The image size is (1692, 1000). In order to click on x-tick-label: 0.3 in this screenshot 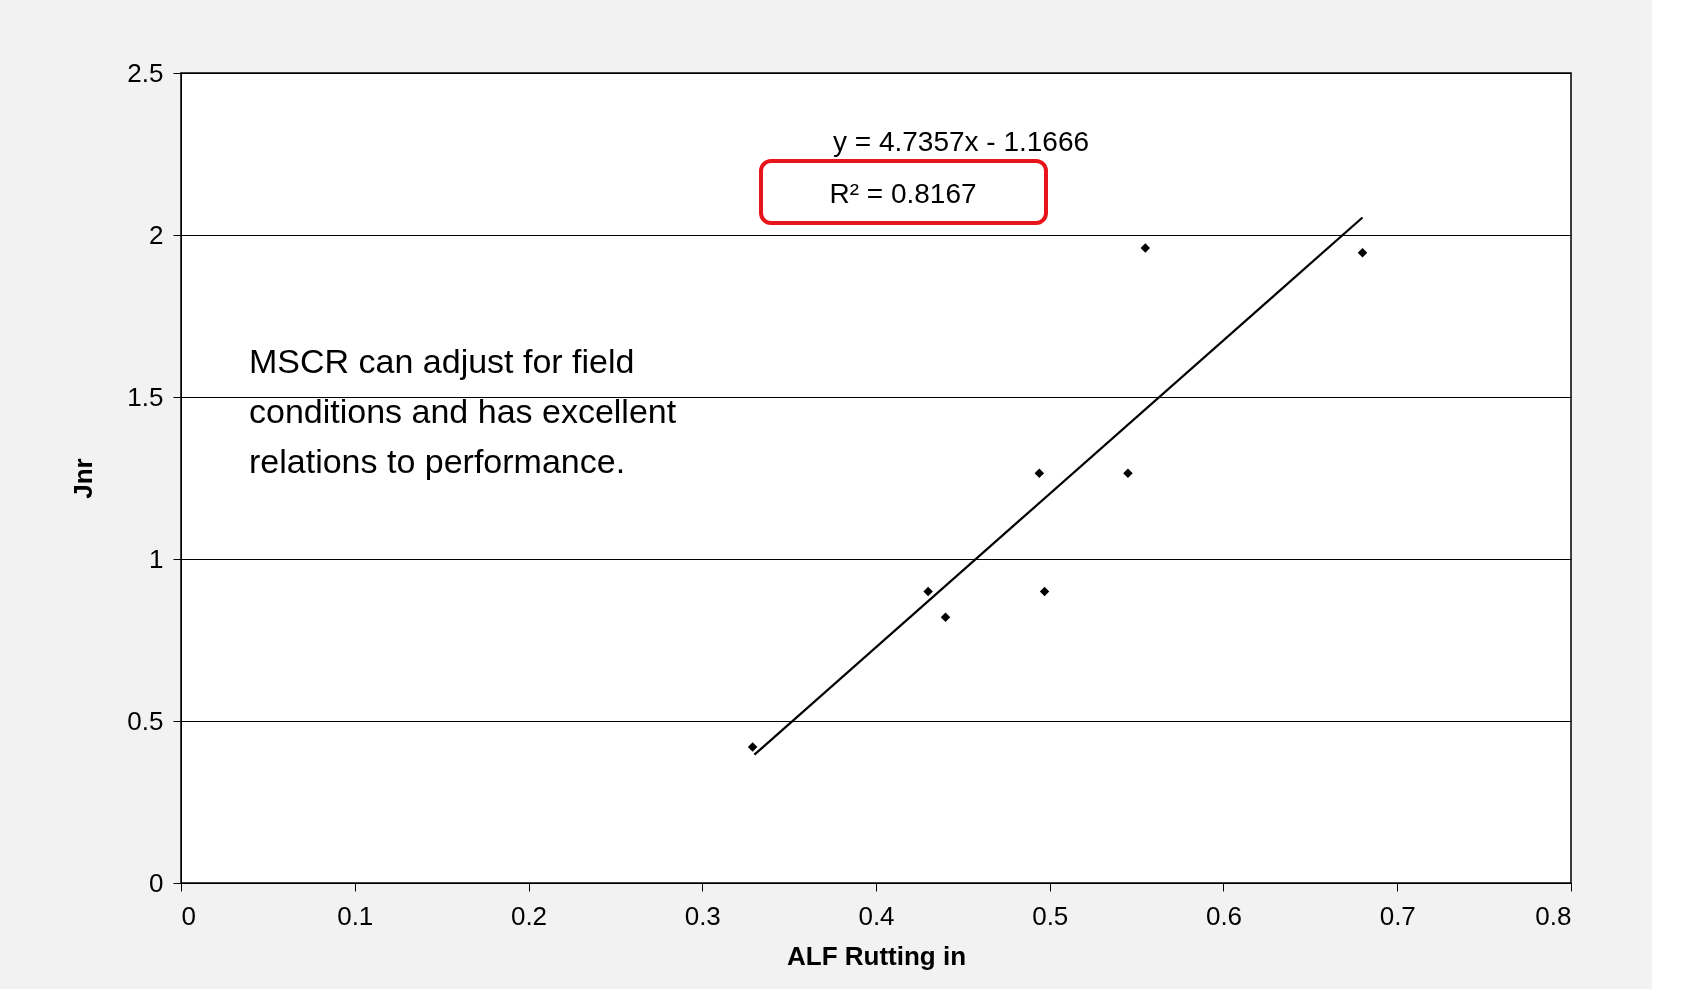, I will do `click(702, 915)`.